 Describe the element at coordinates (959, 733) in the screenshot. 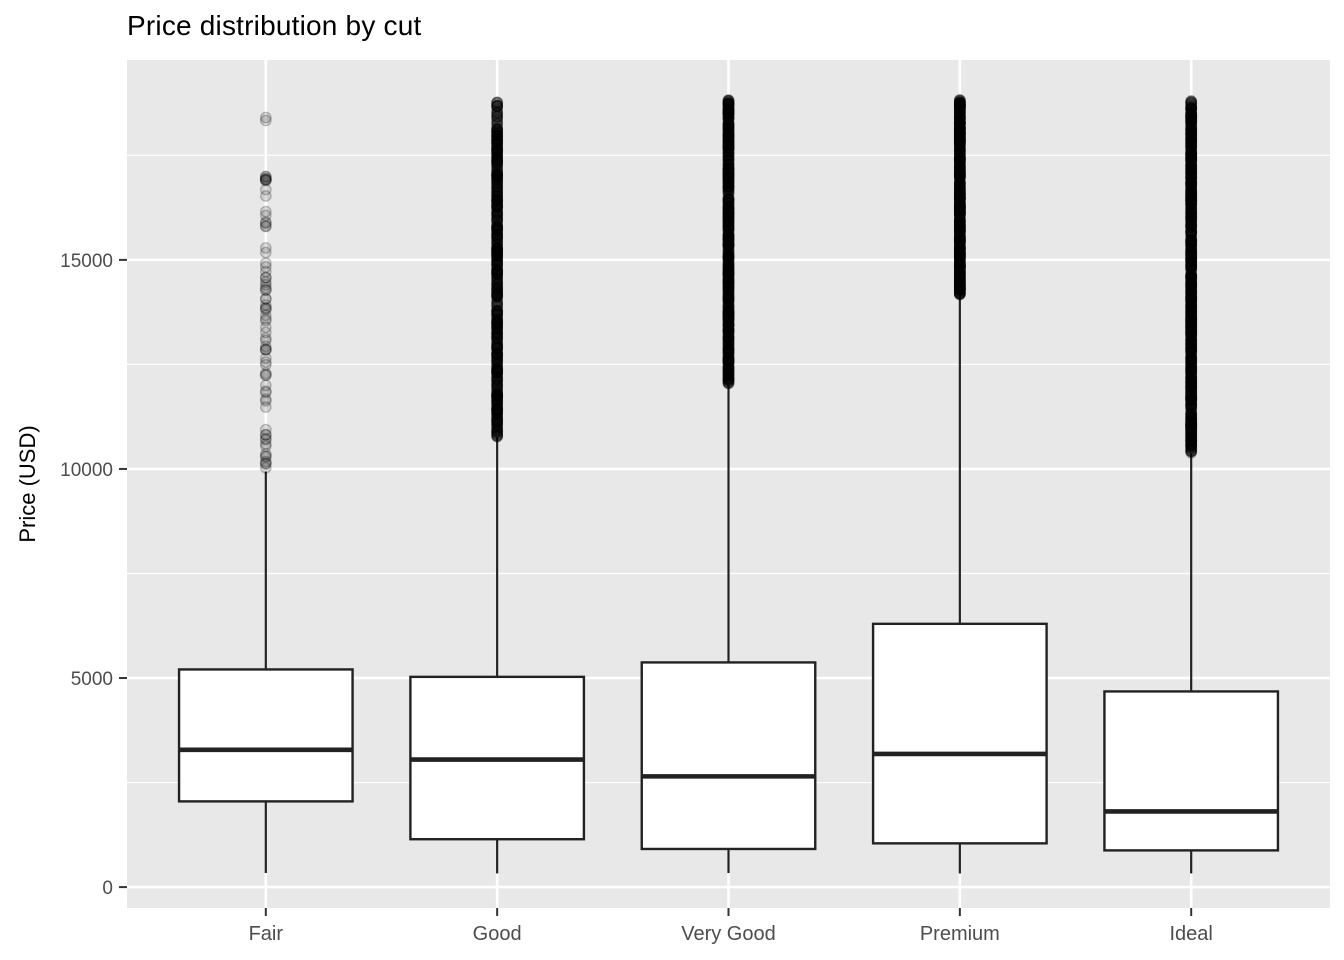

I see `iqr-box` at that location.